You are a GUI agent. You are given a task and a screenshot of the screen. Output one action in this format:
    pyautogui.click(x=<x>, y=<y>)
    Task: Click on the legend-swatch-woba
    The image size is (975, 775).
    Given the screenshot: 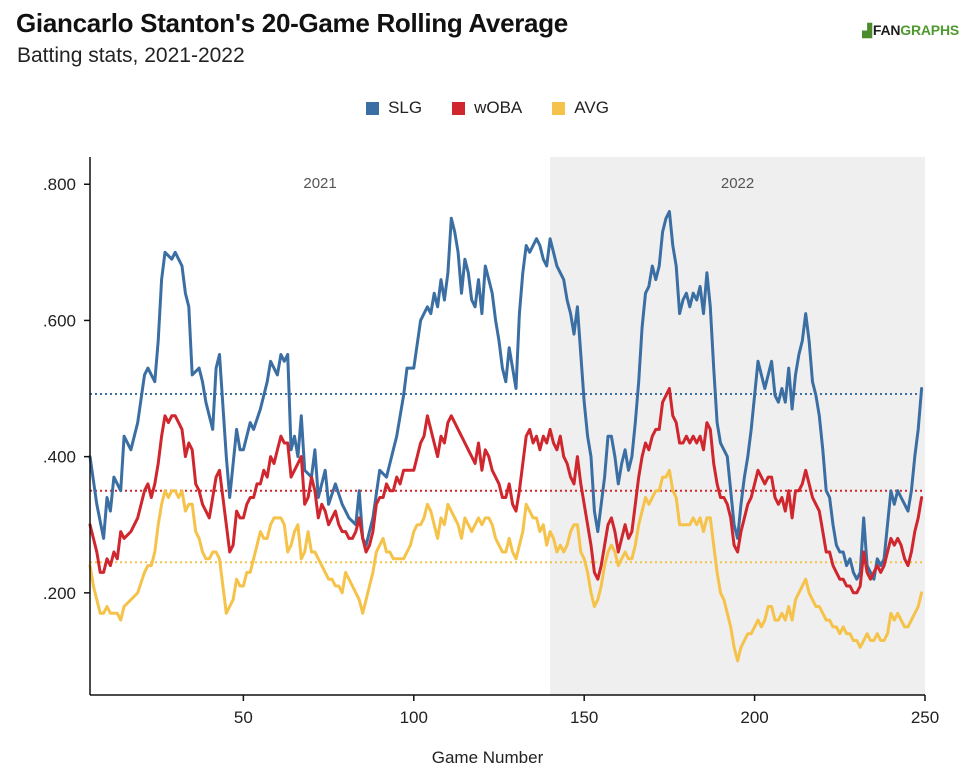 What is the action you would take?
    pyautogui.click(x=459, y=108)
    